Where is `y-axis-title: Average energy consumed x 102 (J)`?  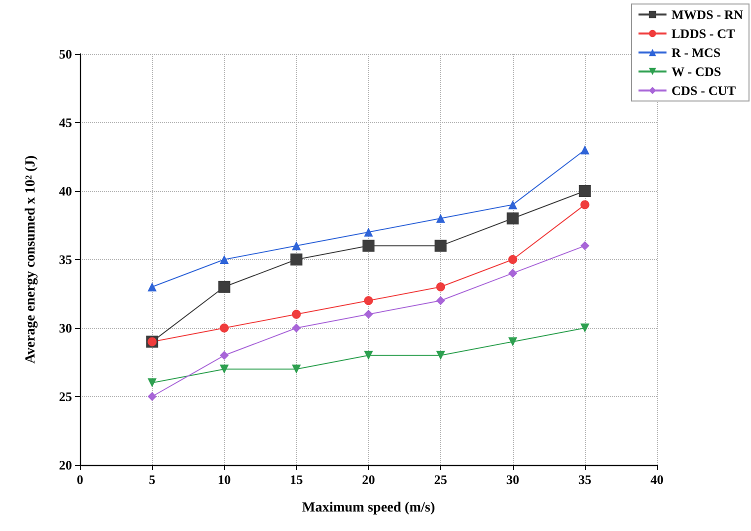 y-axis-title: Average energy consumed x 102 (J) is located at coordinates (31, 259).